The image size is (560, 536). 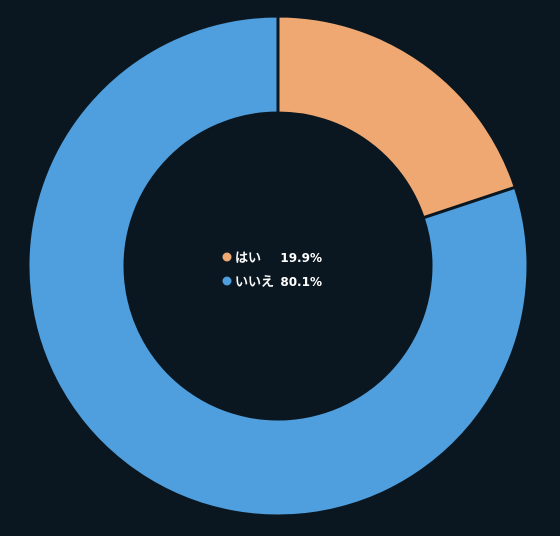 What do you see at coordinates (272, 258) in the screenshot?
I see `legend-item-yes: はい 19.9%` at bounding box center [272, 258].